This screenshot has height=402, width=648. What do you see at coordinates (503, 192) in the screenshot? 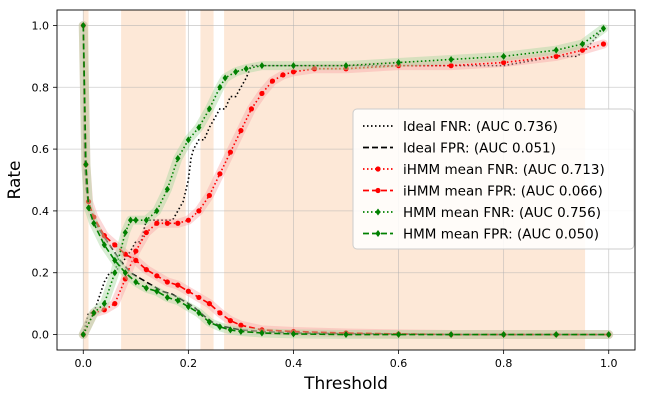
I see `legend-entry-3: iHMM mean FPR: (AUC 0.066)` at bounding box center [503, 192].